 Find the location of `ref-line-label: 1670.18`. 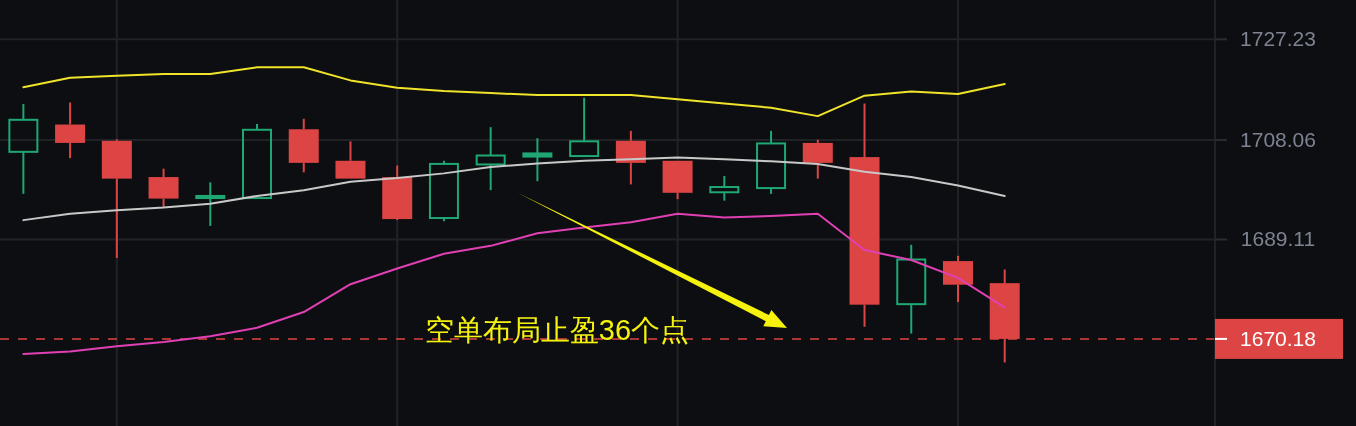

ref-line-label: 1670.18 is located at coordinates (1278, 338).